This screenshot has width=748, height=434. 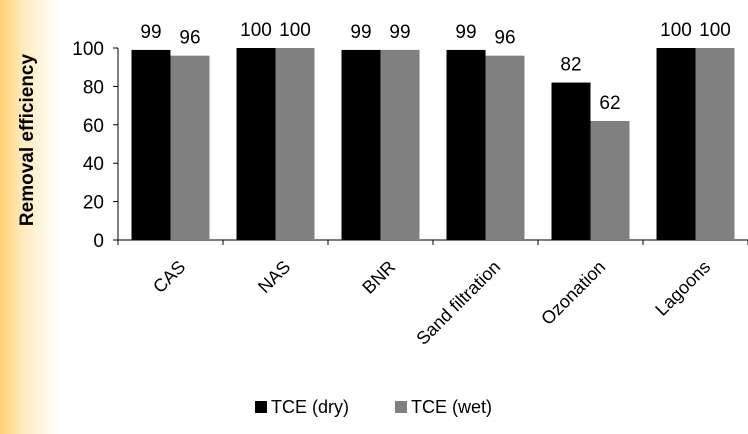 I want to click on data-label: 62, so click(x=609, y=103).